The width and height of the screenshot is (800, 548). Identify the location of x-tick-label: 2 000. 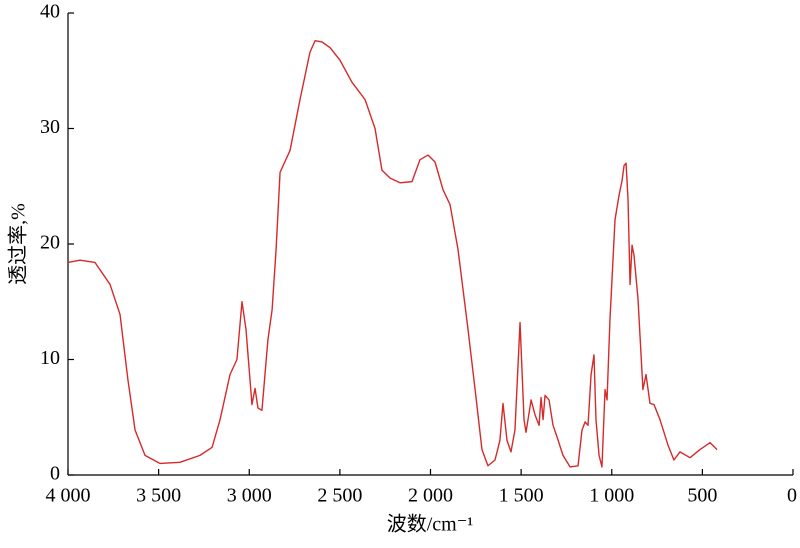
(430, 496).